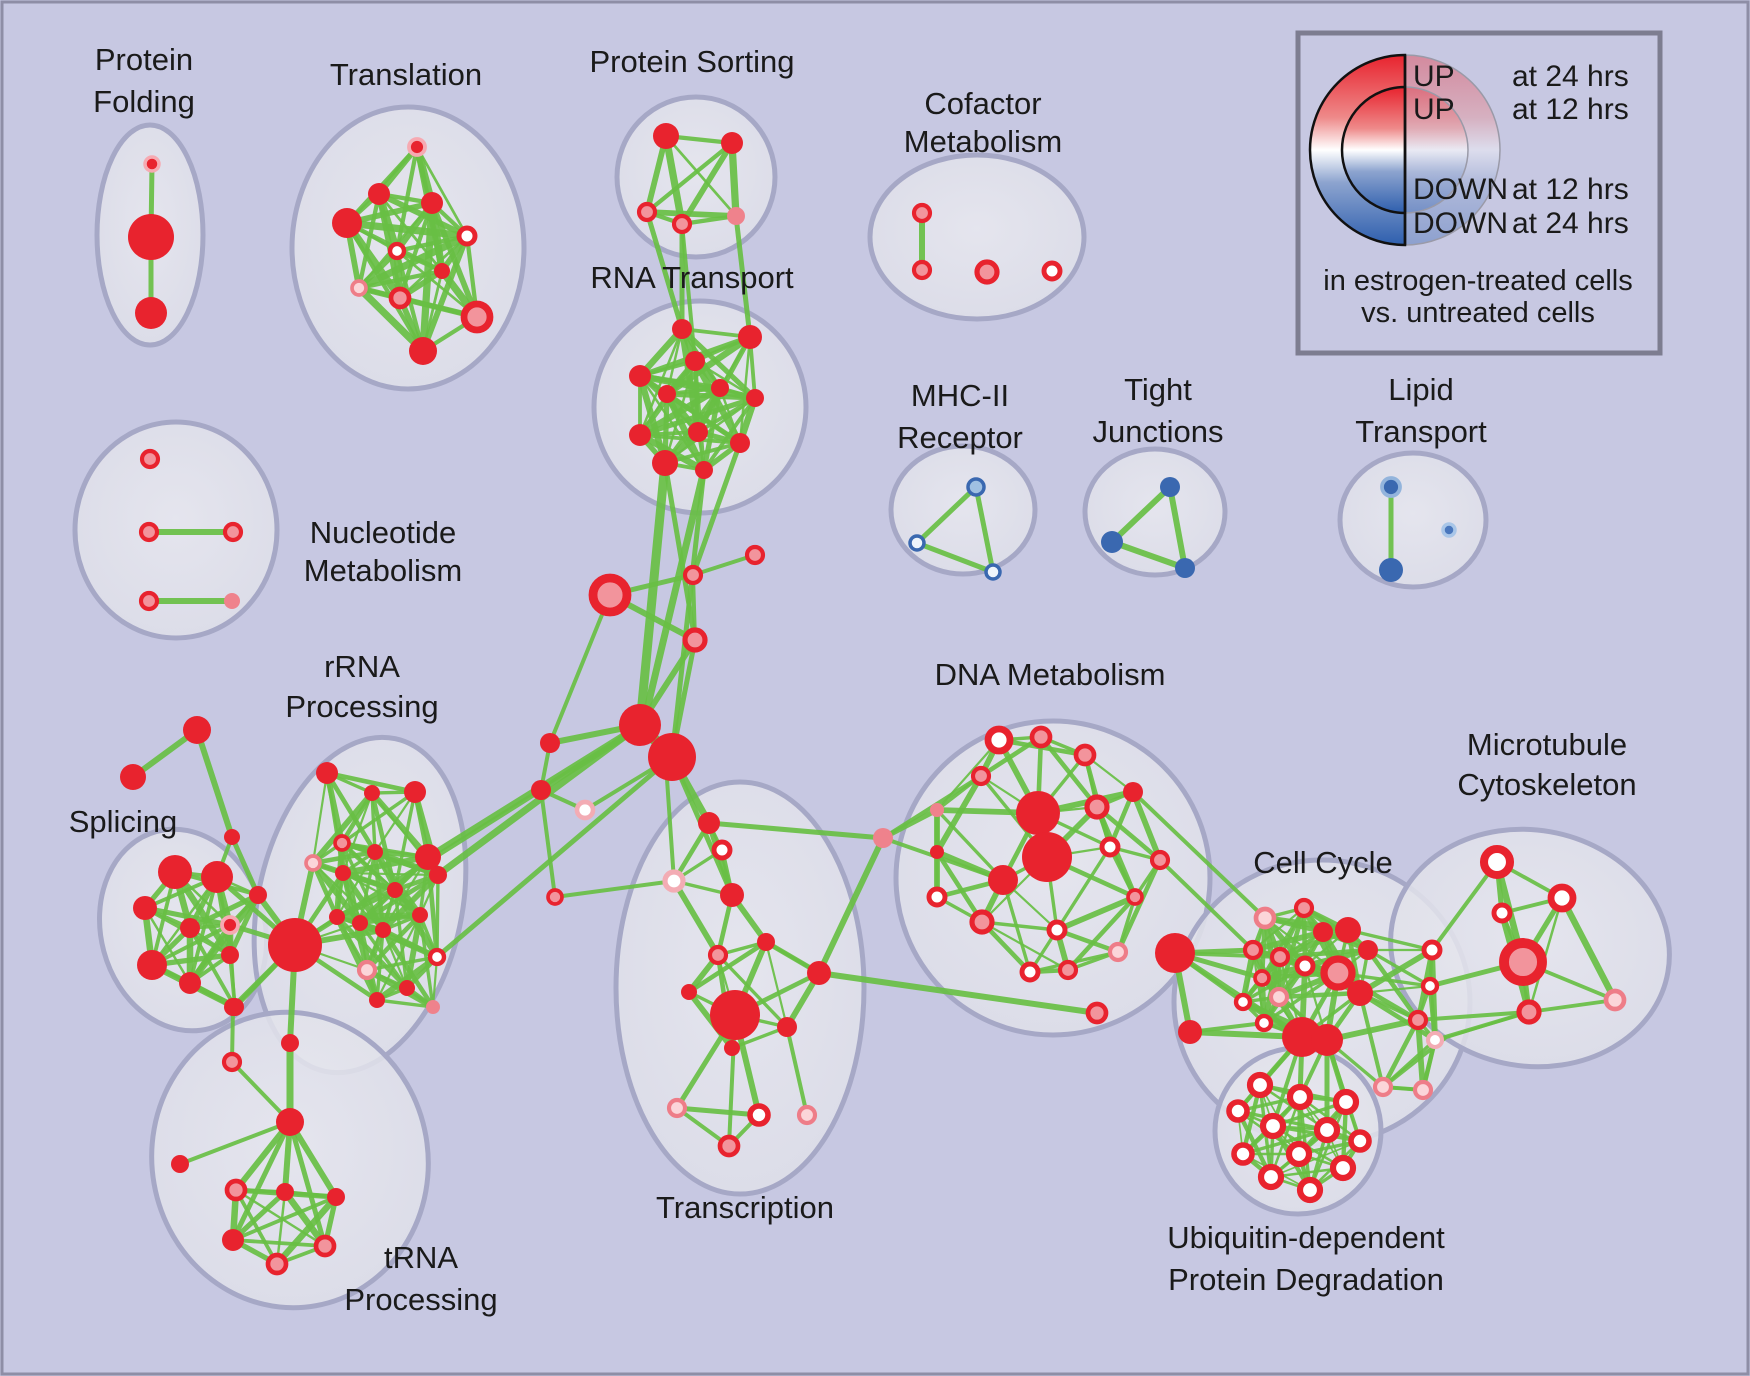 This screenshot has width=1750, height=1376. What do you see at coordinates (1306, 1279) in the screenshot?
I see `cluster-label-ubiquitin-degradation: Protein Degradation` at bounding box center [1306, 1279].